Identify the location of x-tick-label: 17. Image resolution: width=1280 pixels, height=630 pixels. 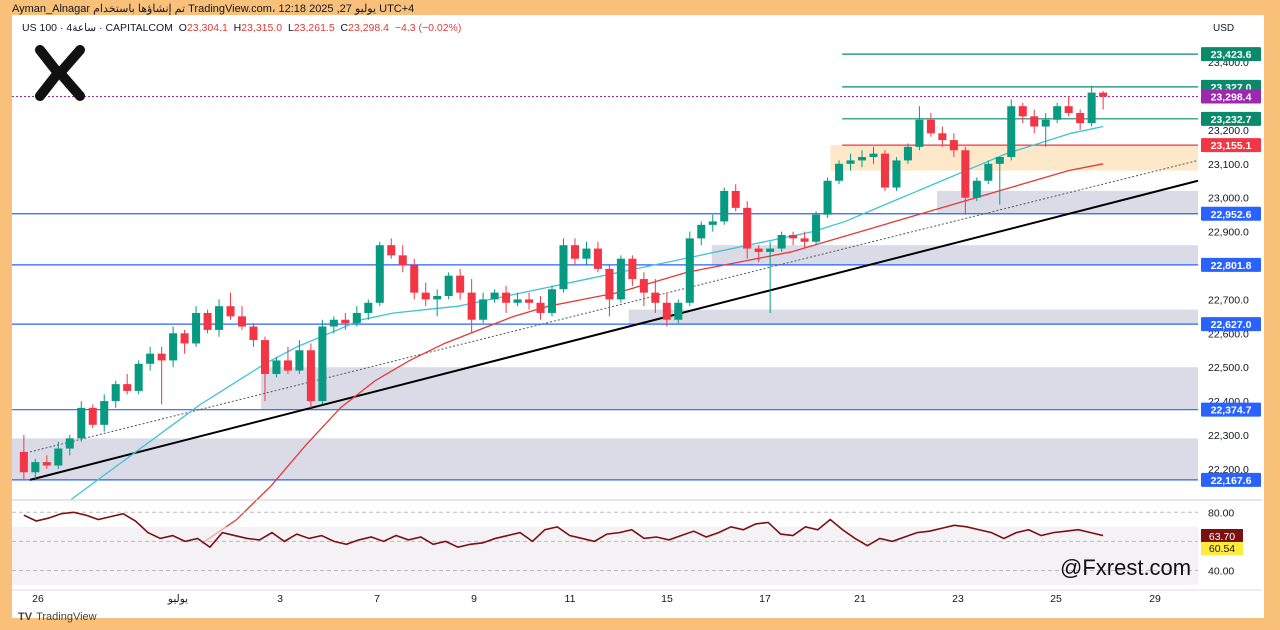
(765, 599).